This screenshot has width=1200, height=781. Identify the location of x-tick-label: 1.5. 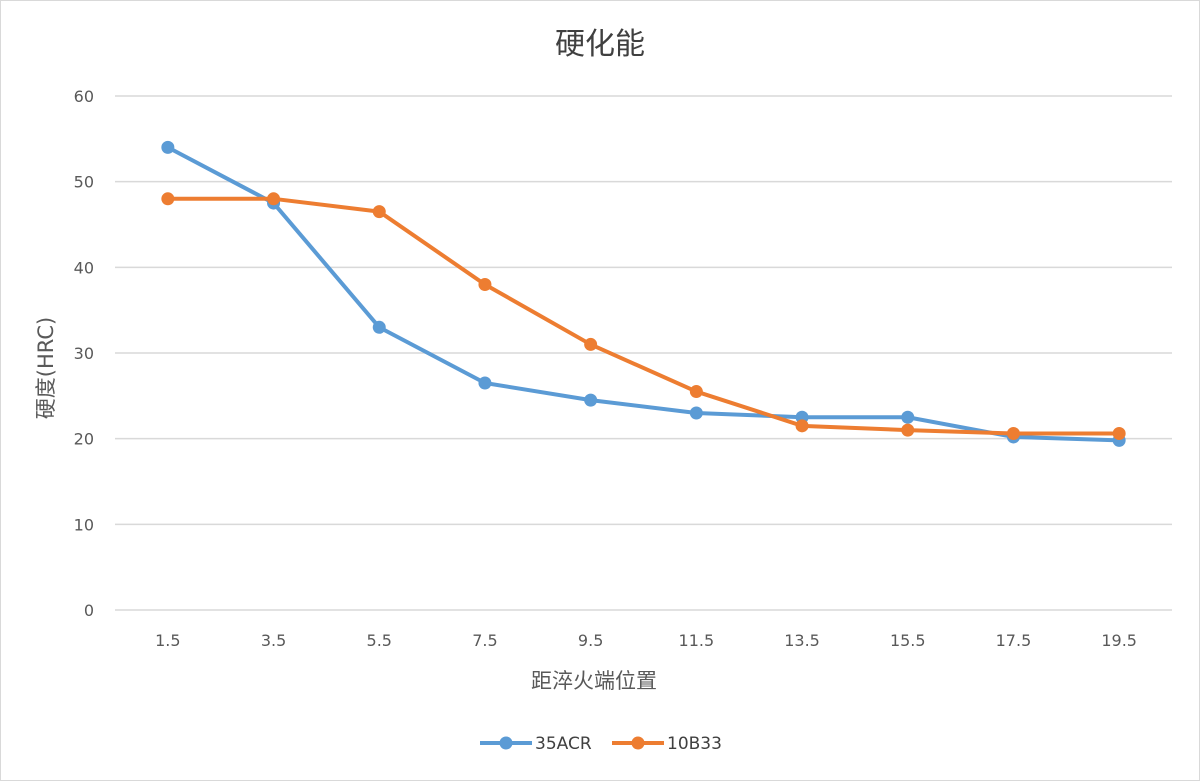
(167, 640).